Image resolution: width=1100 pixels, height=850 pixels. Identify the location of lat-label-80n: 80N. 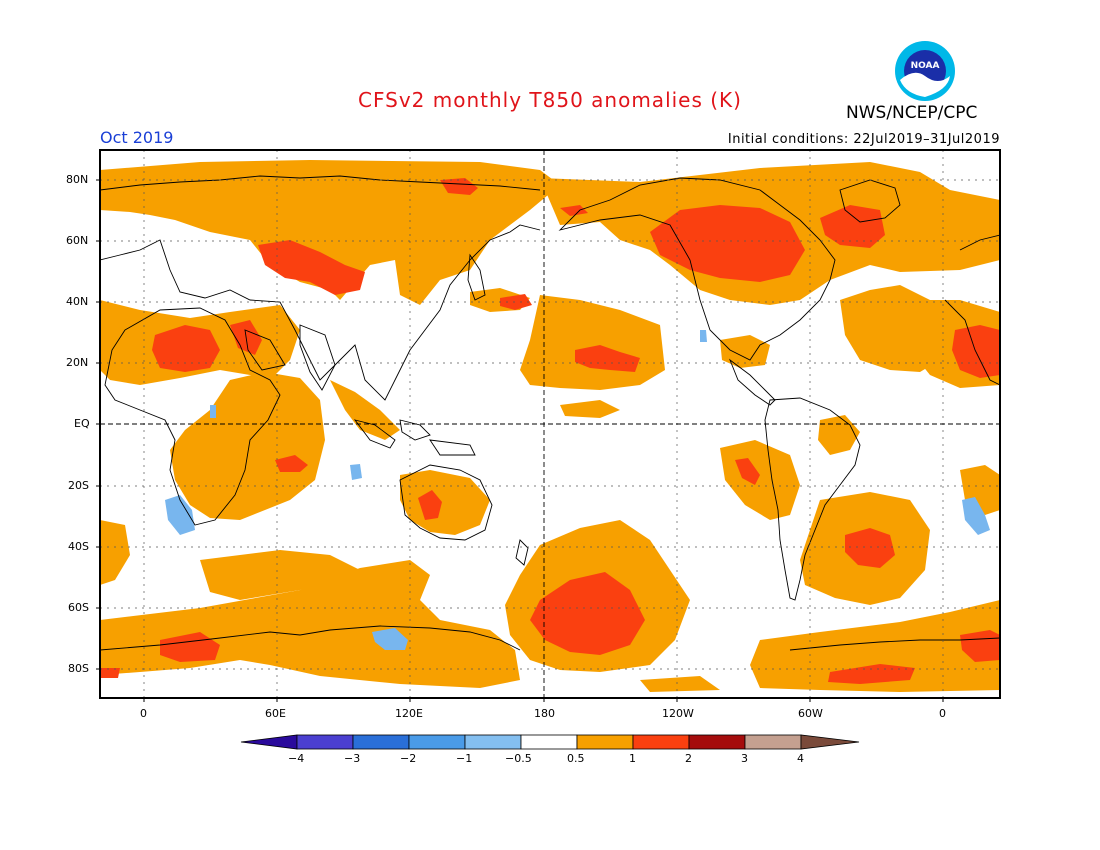
(77, 179).